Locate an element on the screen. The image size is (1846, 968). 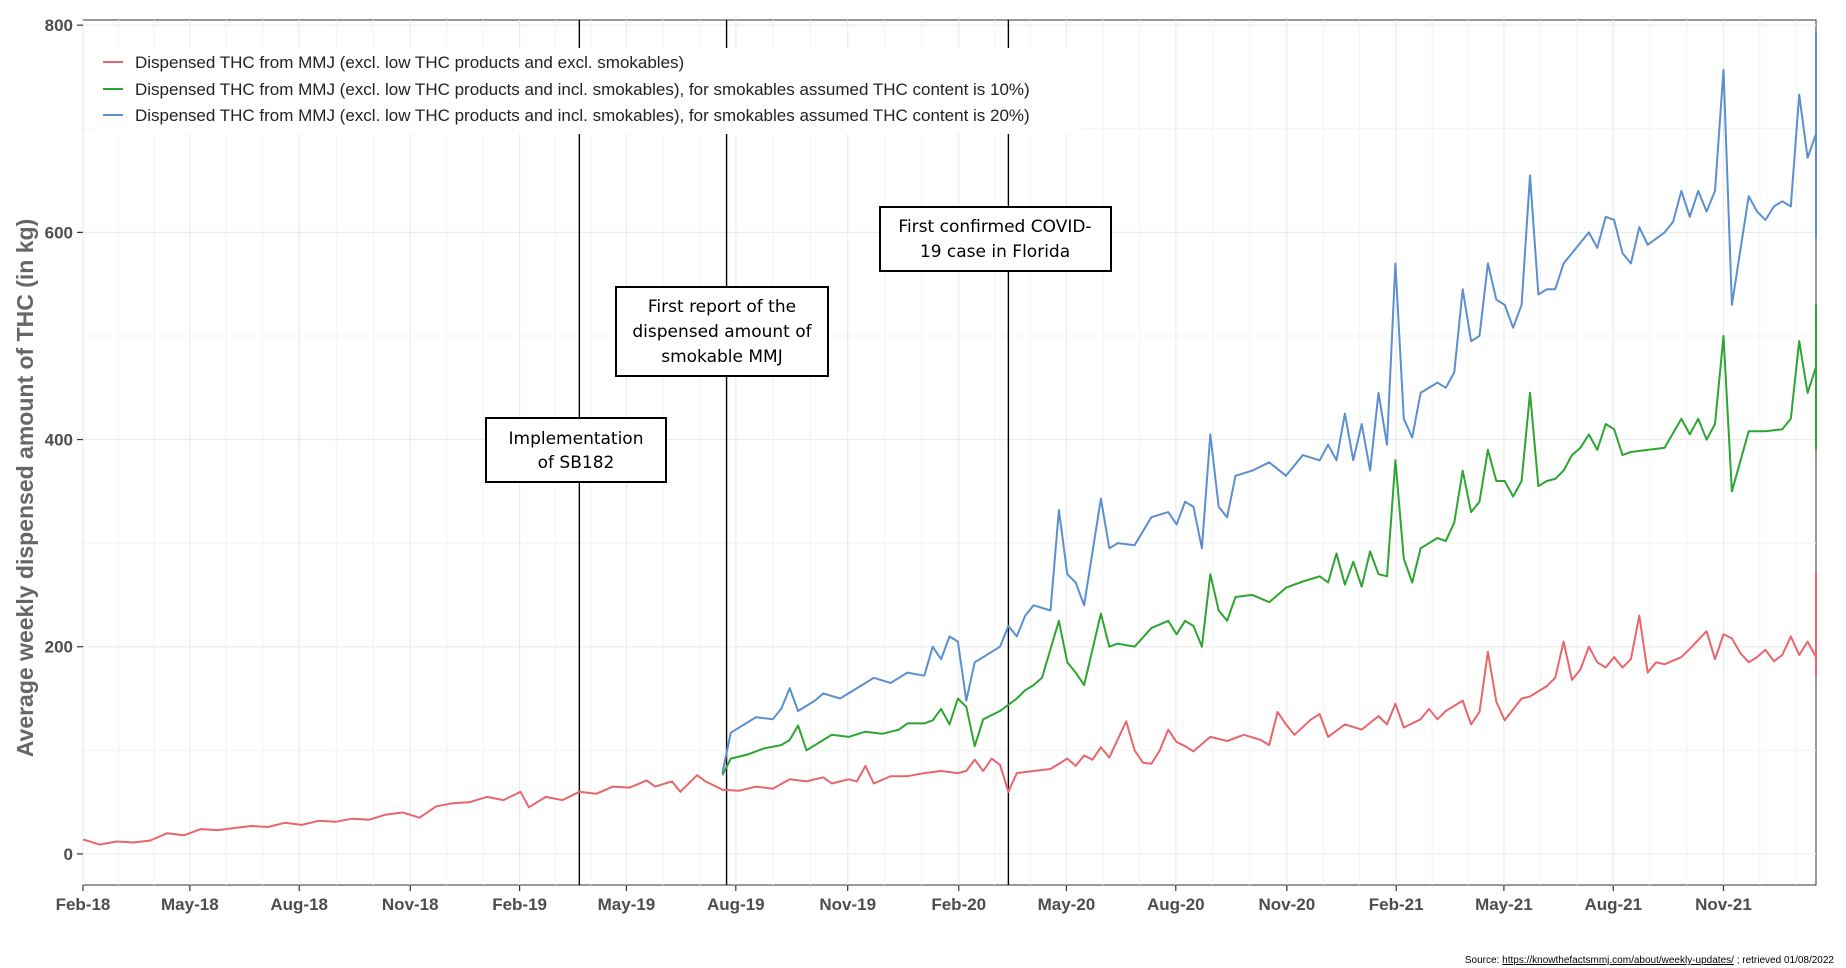
y-tick-label: 800 is located at coordinates (59, 25).